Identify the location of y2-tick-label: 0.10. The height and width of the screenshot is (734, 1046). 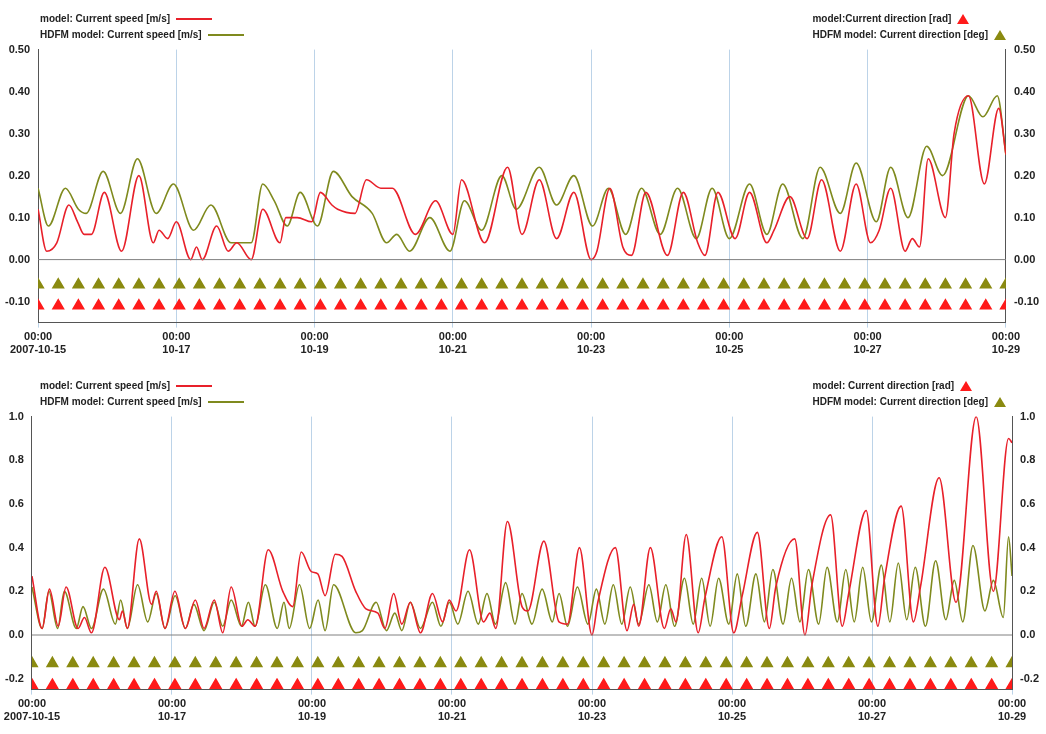
(1024, 216).